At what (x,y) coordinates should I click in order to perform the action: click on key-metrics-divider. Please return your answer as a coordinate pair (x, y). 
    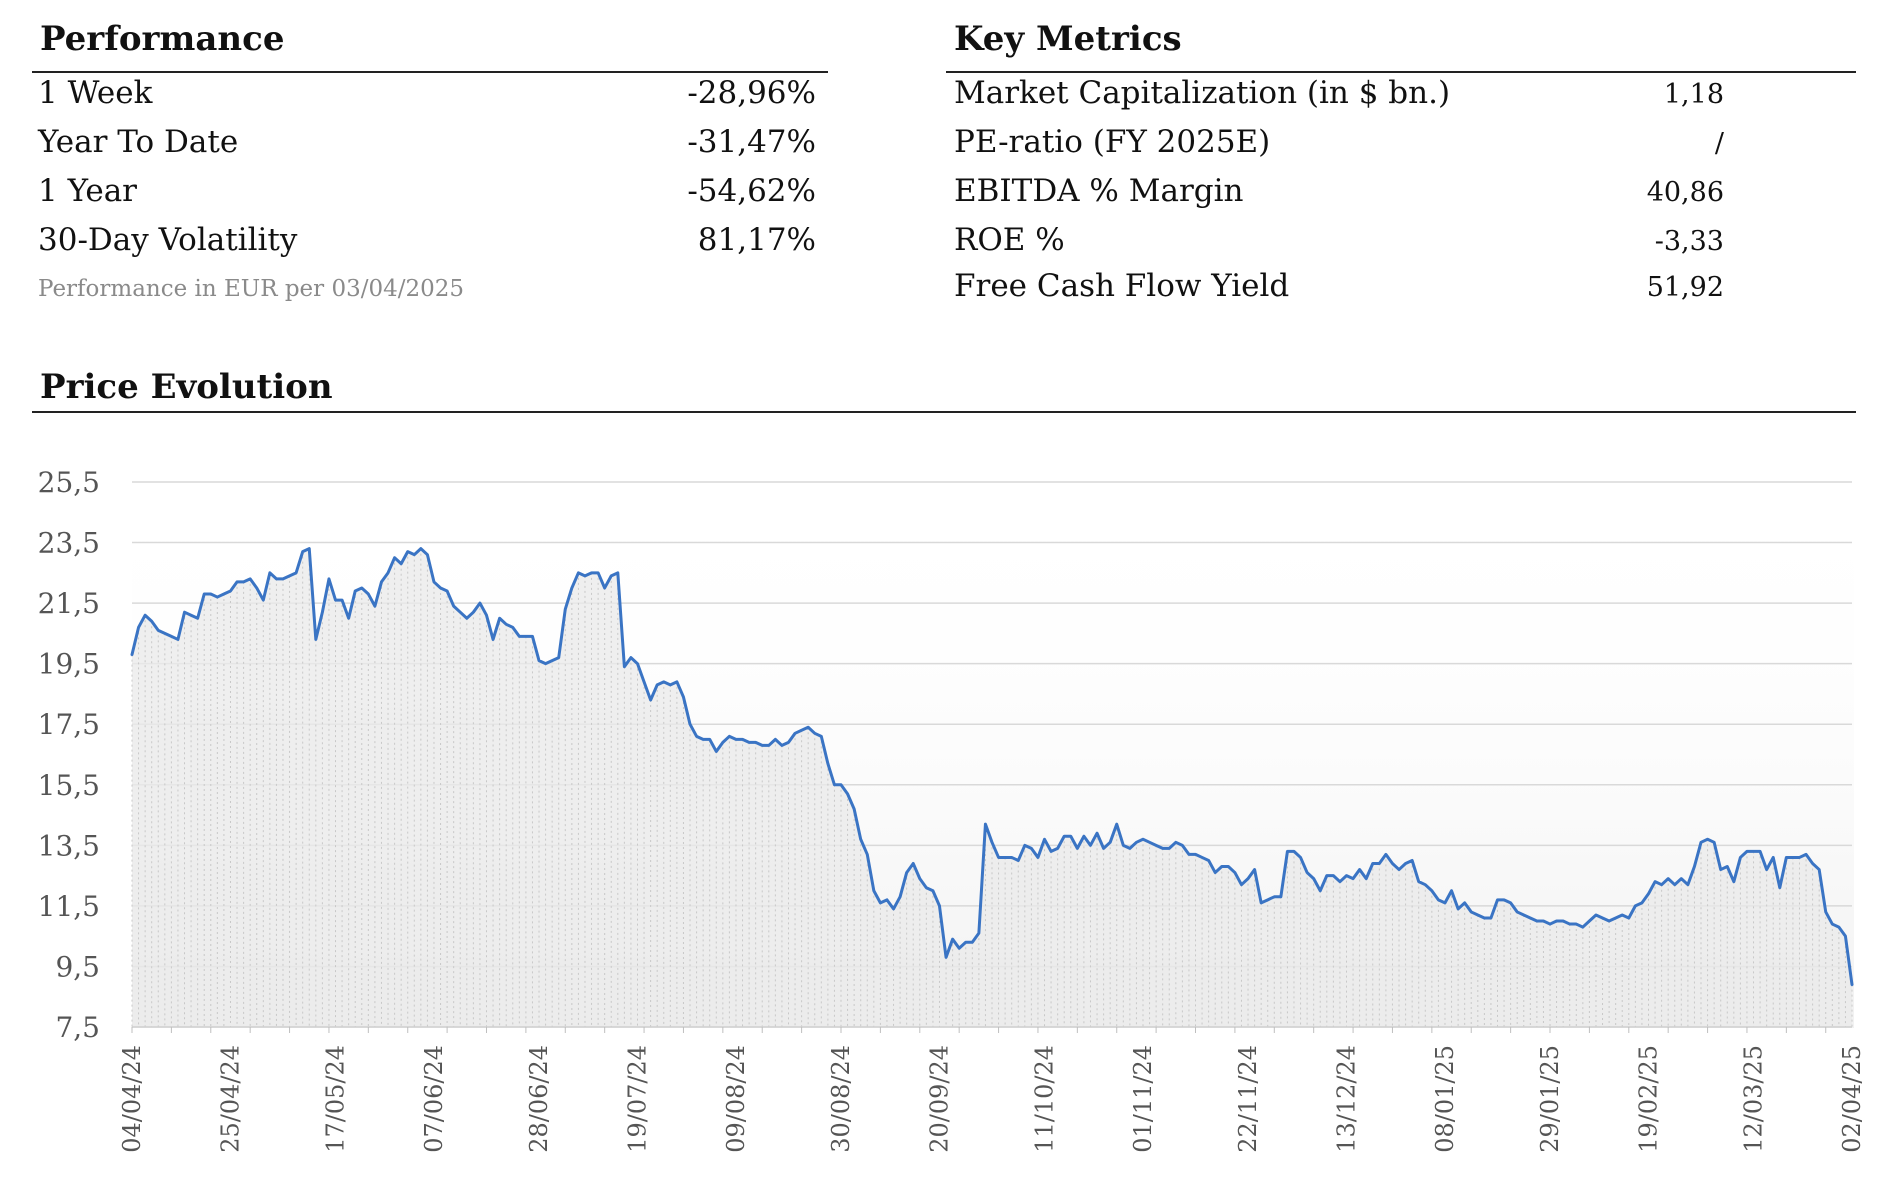
    Looking at the image, I should click on (1401, 72).